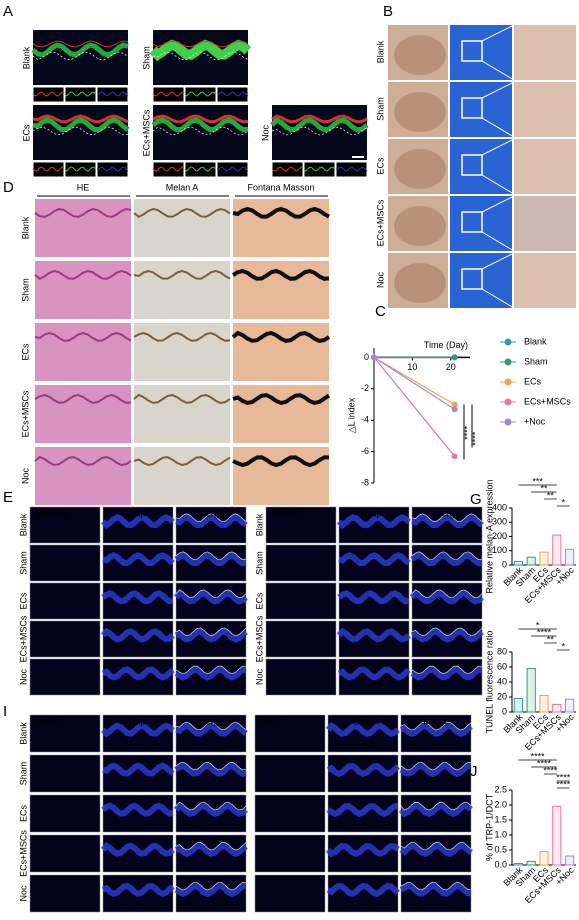  What do you see at coordinates (489, 827) in the screenshot?
I see `y-axis-label: % of TRP-1/DCT` at bounding box center [489, 827].